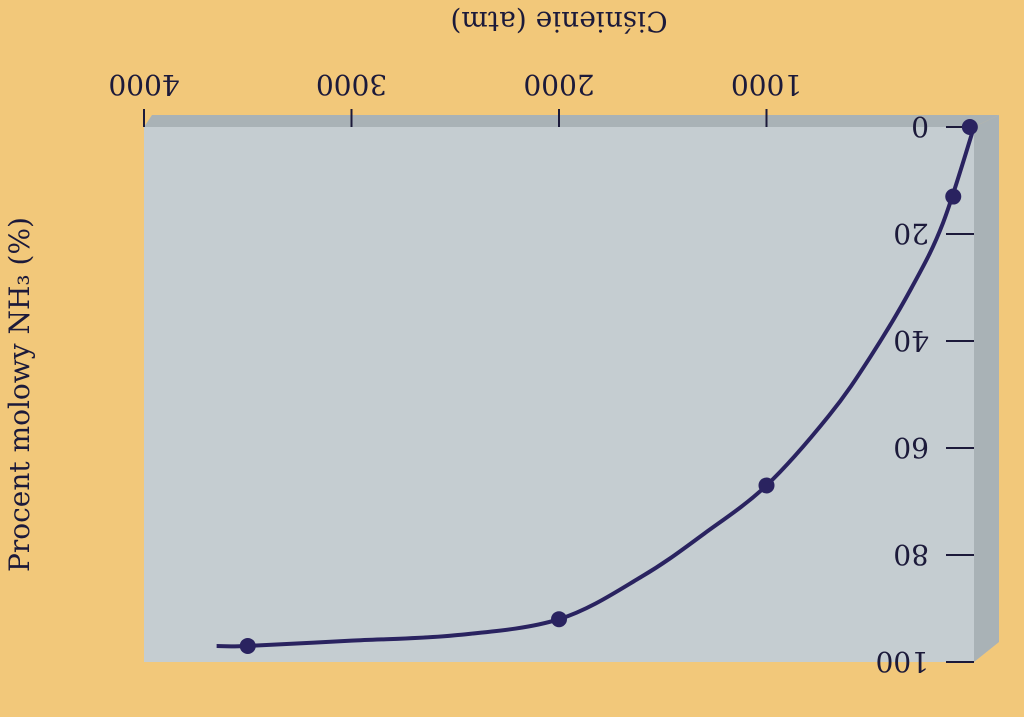 The image size is (1024, 717). Describe the element at coordinates (571, 121) in the screenshot. I see `plot-panel-bottom` at that location.